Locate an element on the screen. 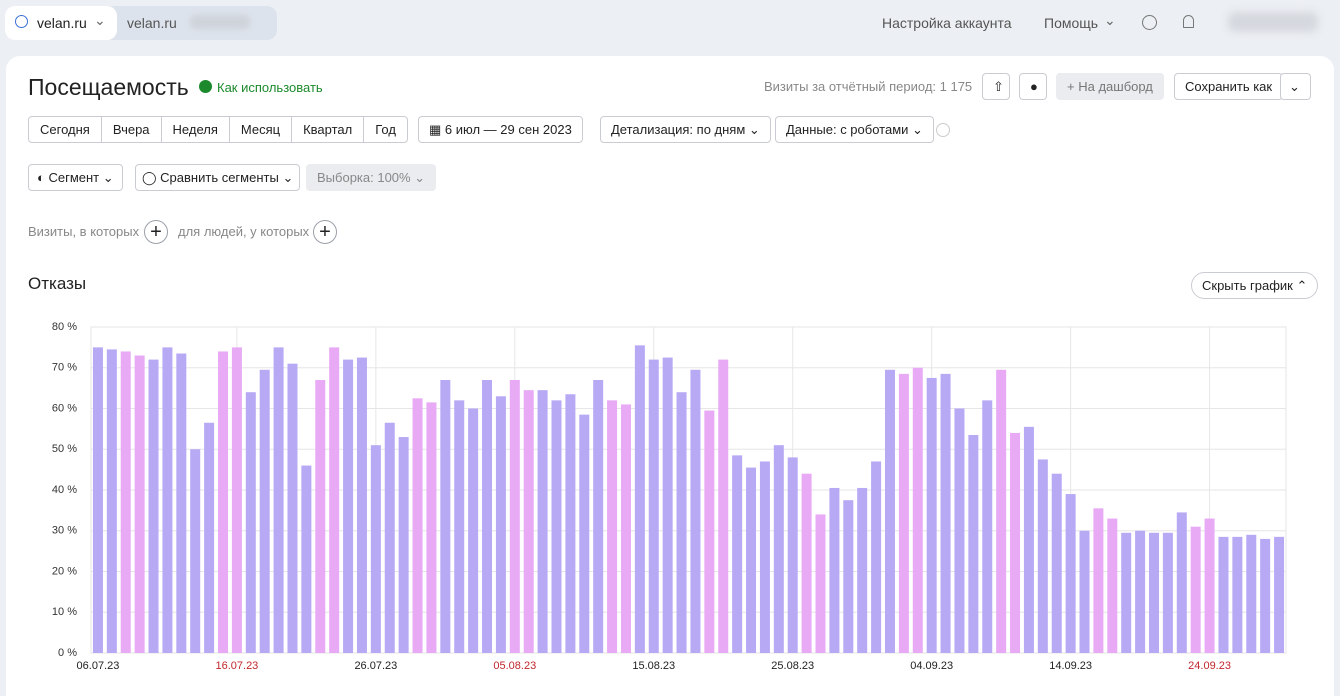 The height and width of the screenshot is (696, 1340). period-group: Сегодня Вчера Неделя Месяц Квартал Год is located at coordinates (218, 129).